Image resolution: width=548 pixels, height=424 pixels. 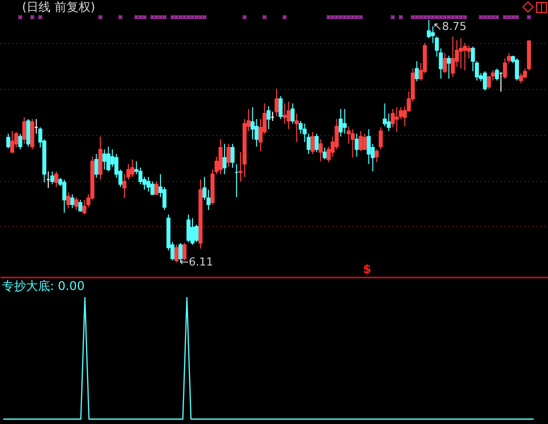 What do you see at coordinates (196, 261) in the screenshot?
I see `annotation: ←6.11` at bounding box center [196, 261].